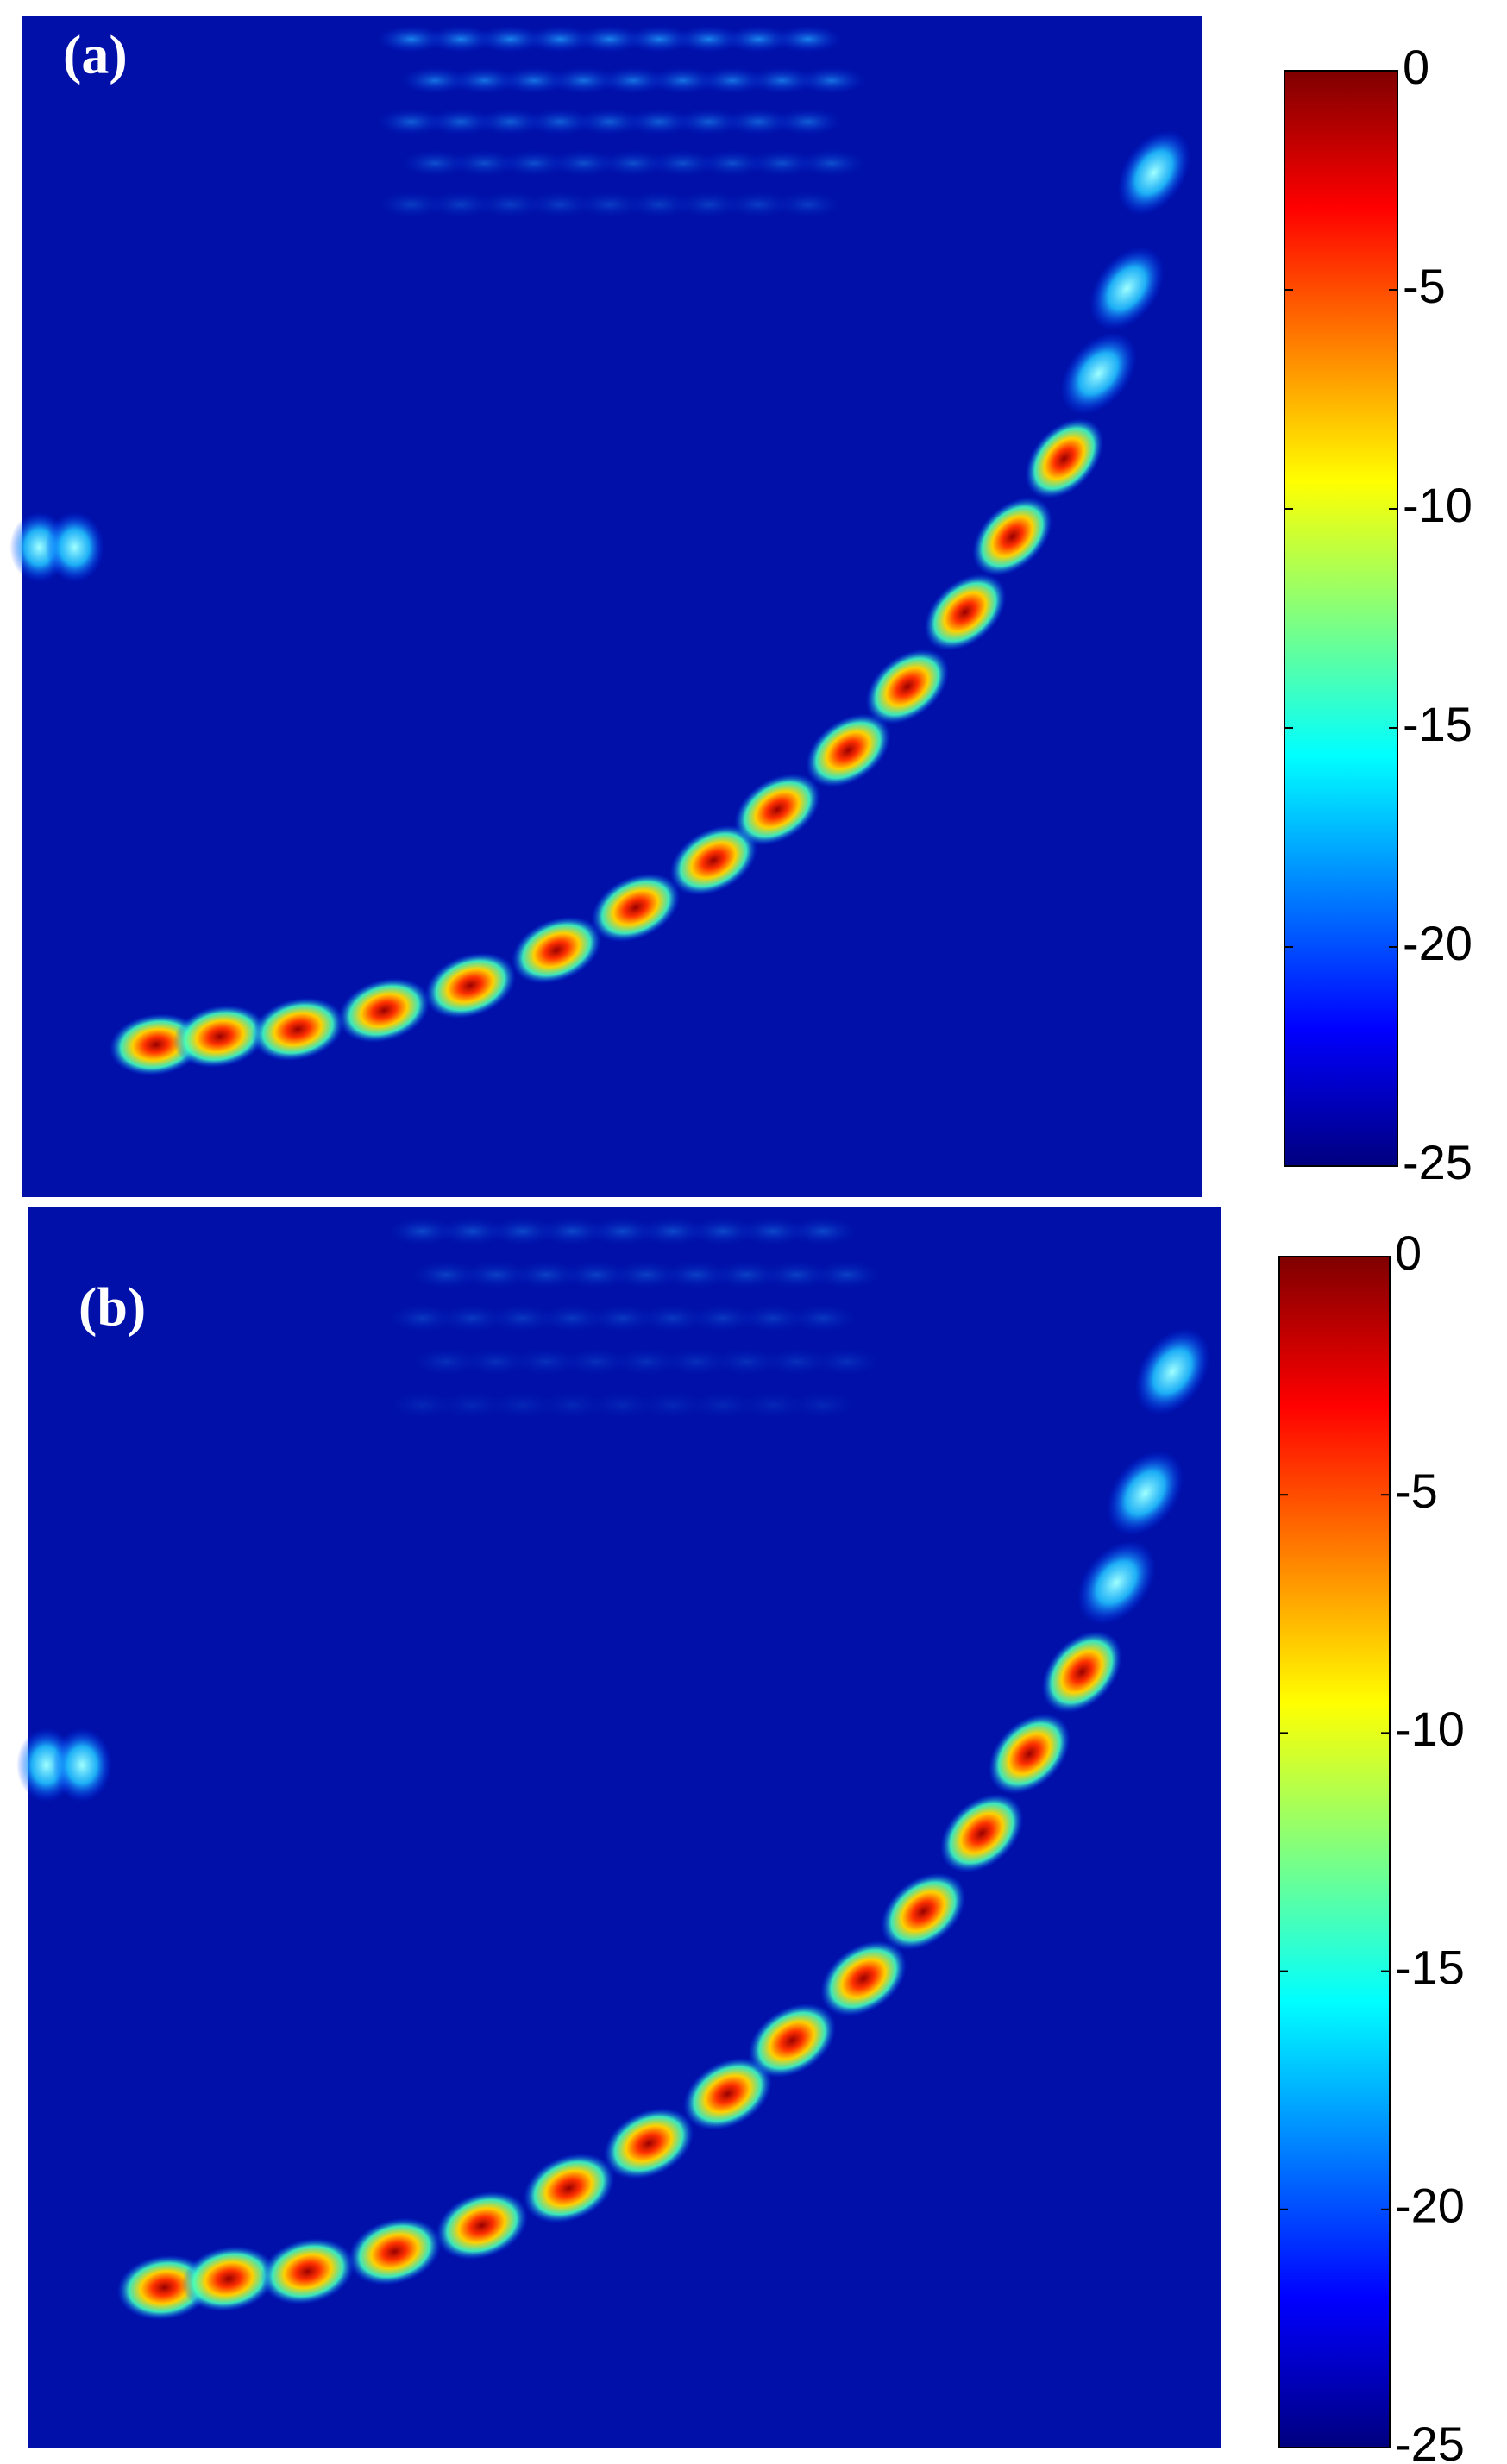 The image size is (1507, 2464). What do you see at coordinates (112, 1307) in the screenshot?
I see `panel-label: (b)` at bounding box center [112, 1307].